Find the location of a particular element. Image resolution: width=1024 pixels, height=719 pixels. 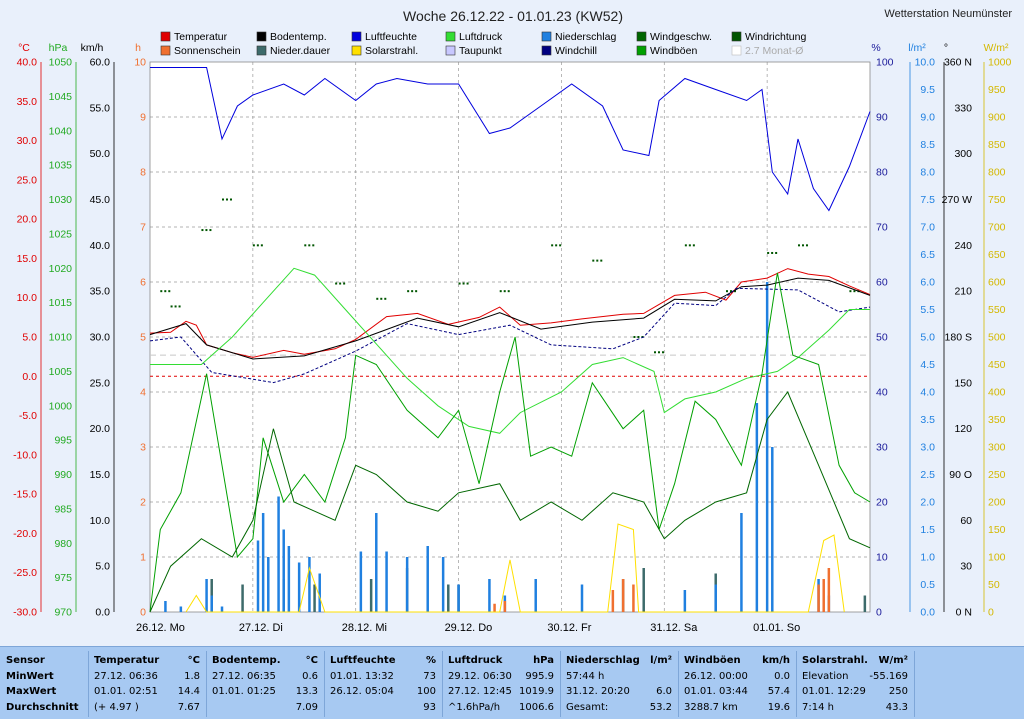

tick-label-rain: 1.0 is located at coordinates (927, 558).